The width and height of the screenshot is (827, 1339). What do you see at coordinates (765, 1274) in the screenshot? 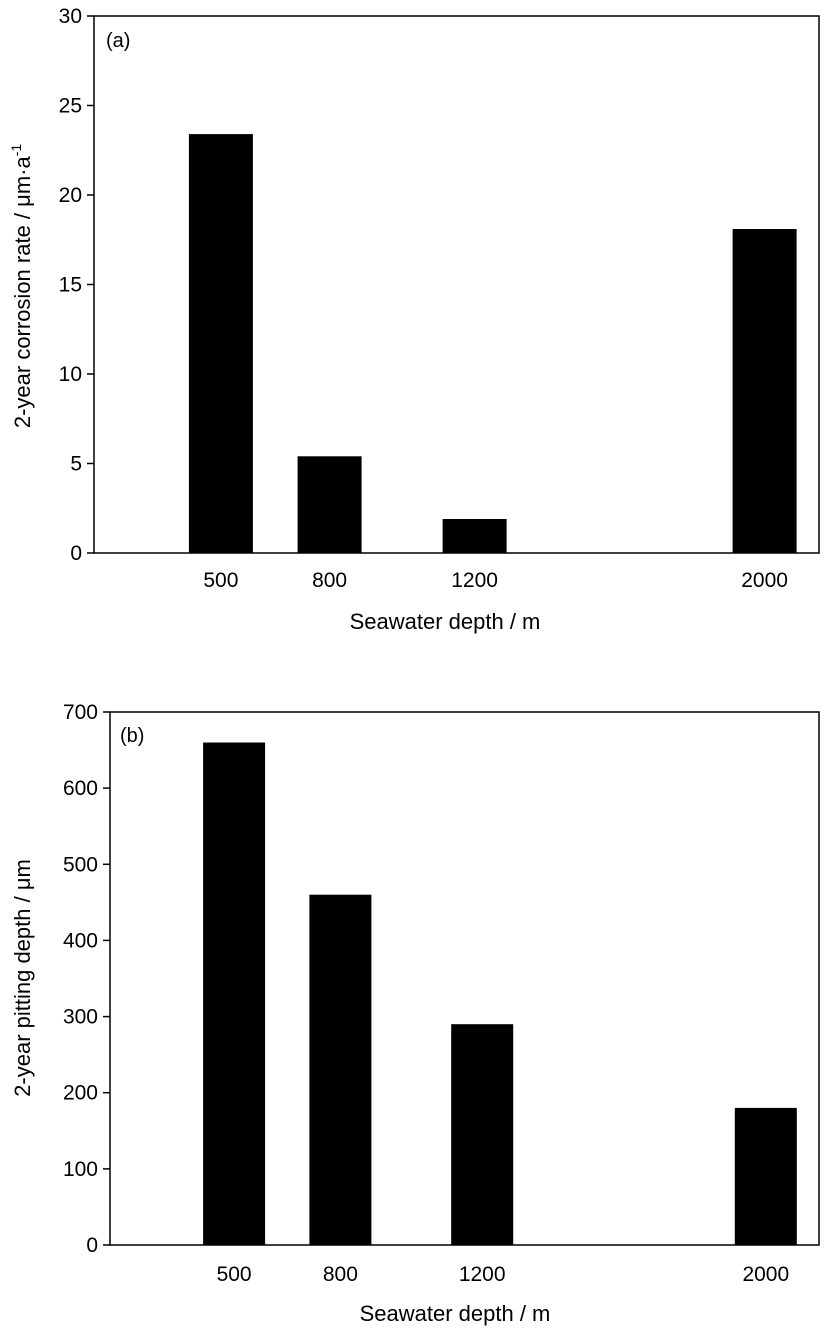
I see `x-tick-label-b-2000: 2000` at bounding box center [765, 1274].